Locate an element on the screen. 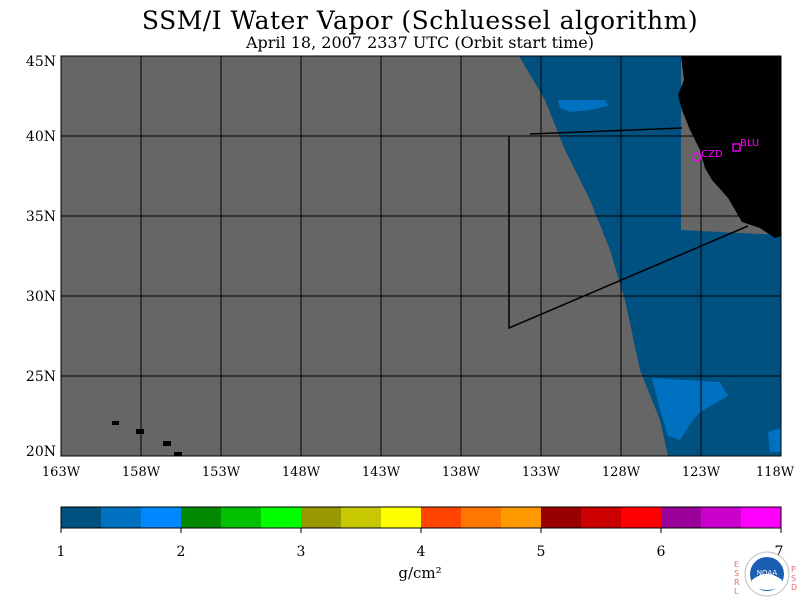 This screenshot has width=800, height=600. station-czd: CZD is located at coordinates (707, 155).